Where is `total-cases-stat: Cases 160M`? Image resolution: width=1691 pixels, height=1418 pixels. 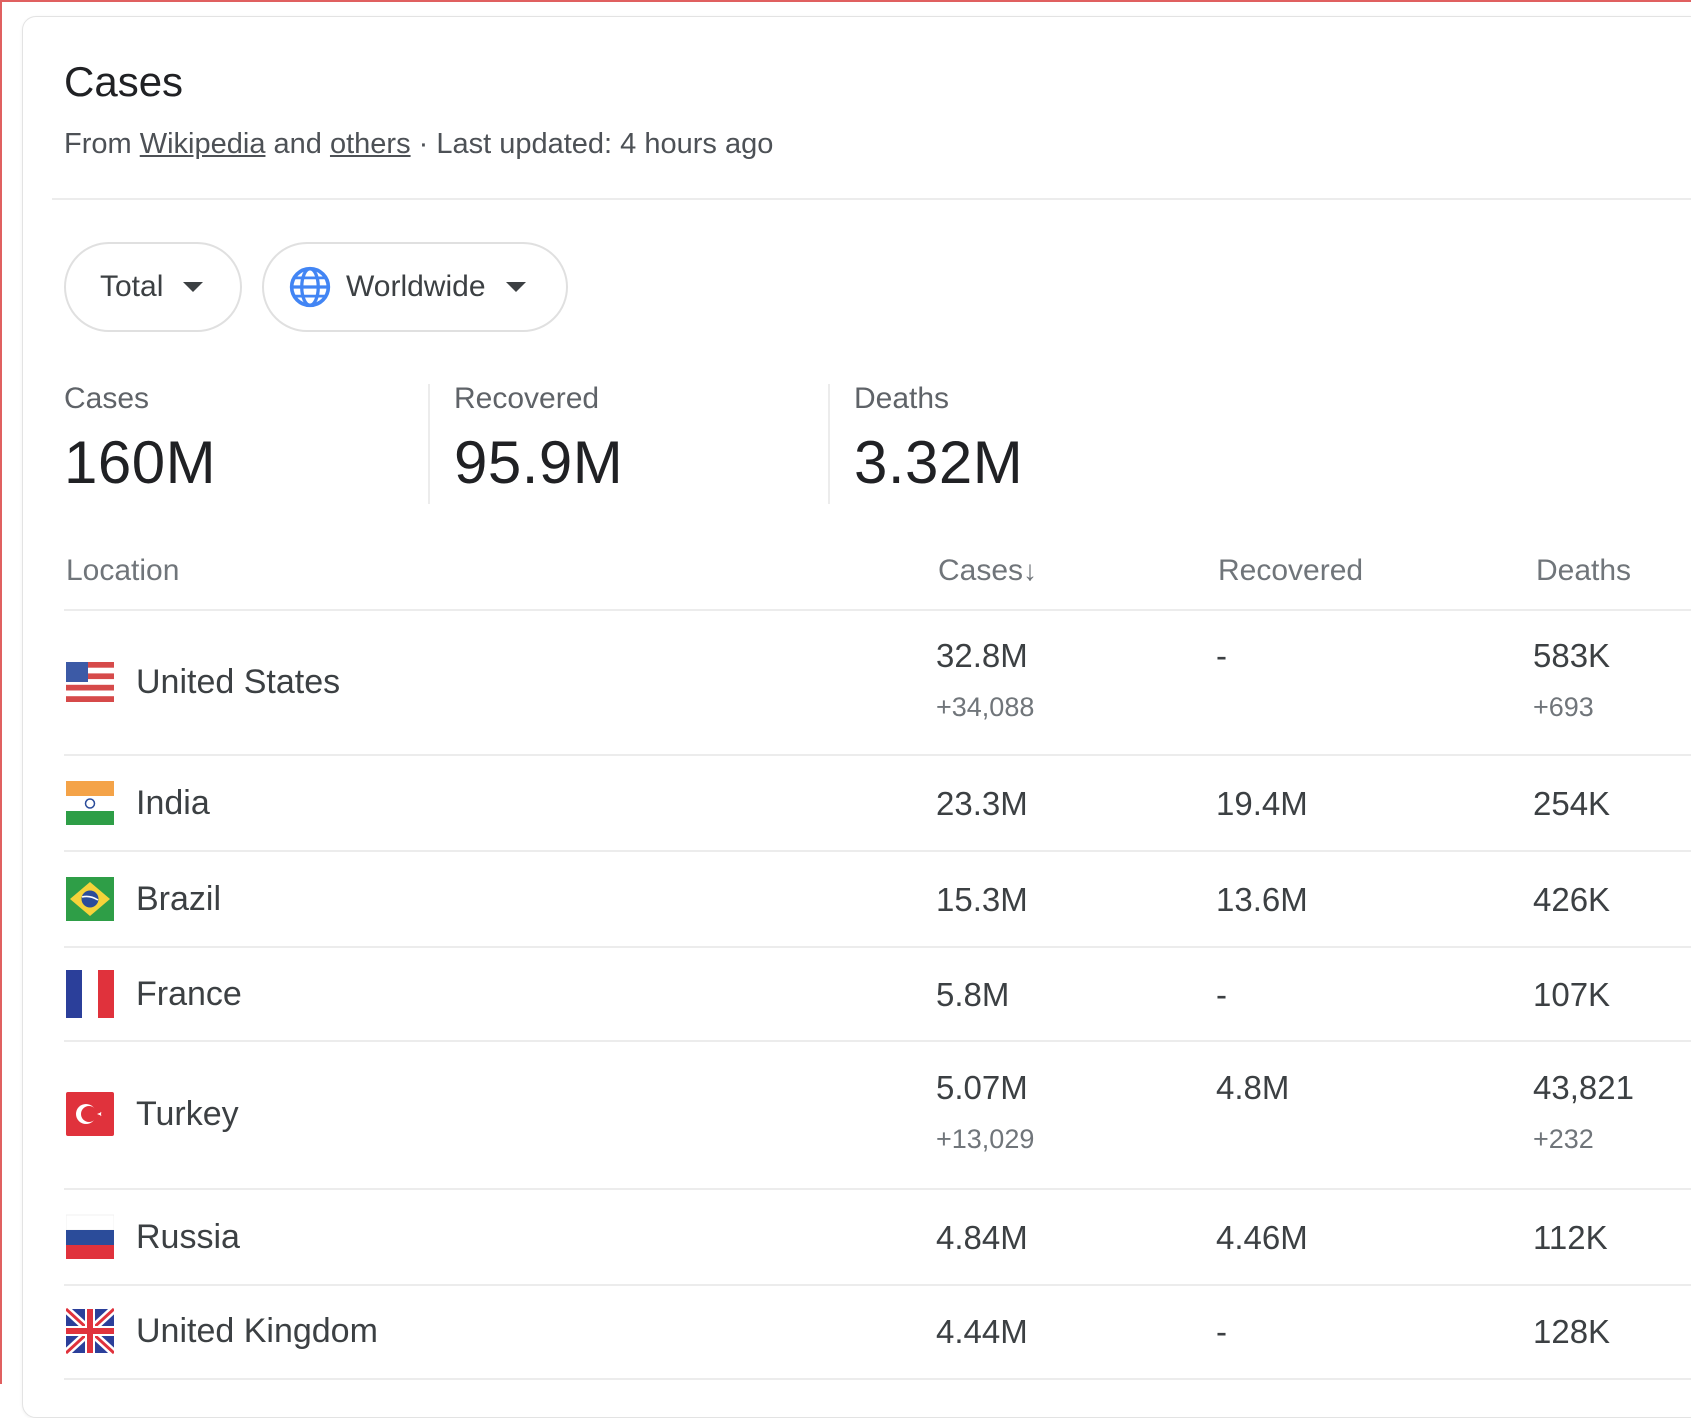 total-cases-stat: Cases 160M is located at coordinates (140, 439).